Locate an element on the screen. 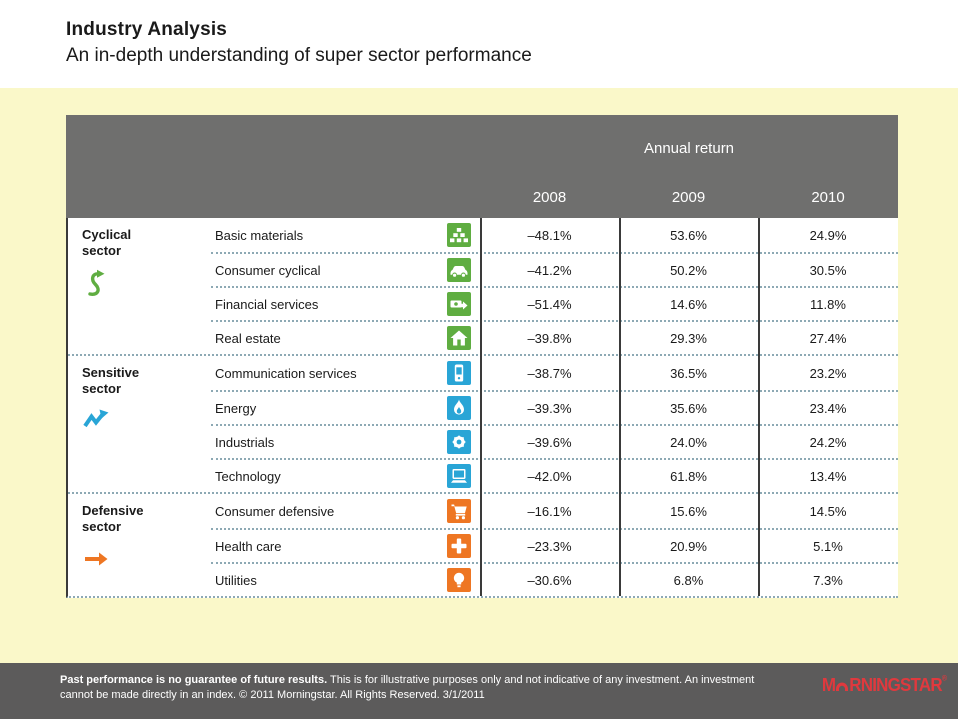 This screenshot has width=958, height=719. industry-name: Consumer defensive is located at coordinates (275, 511).